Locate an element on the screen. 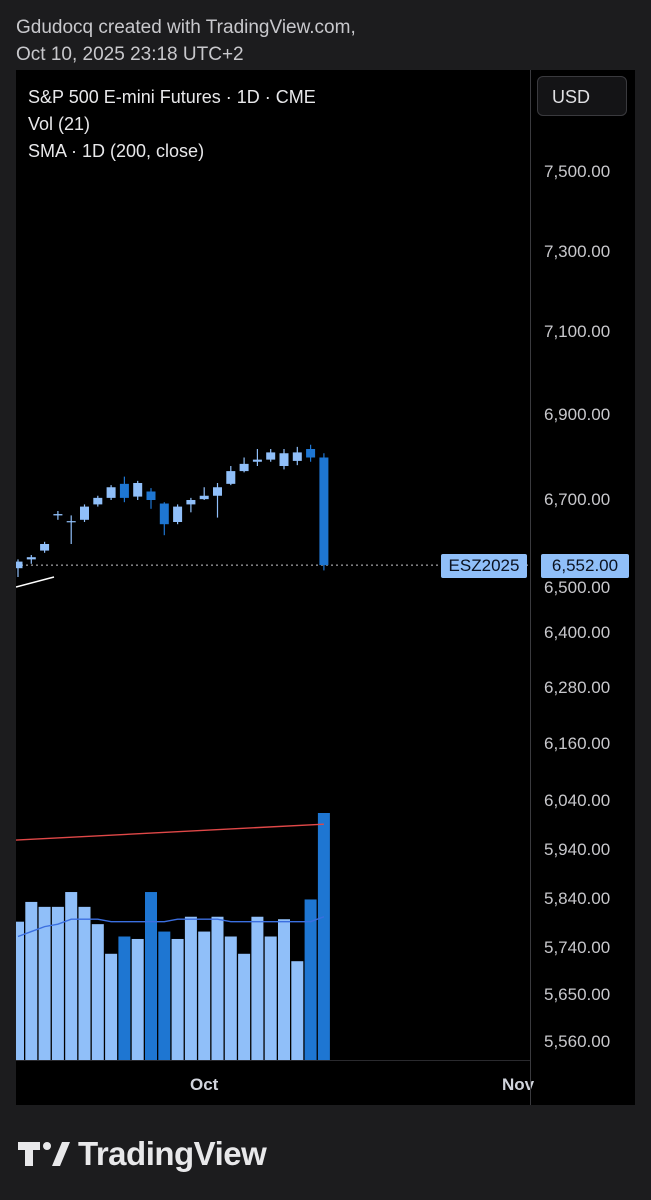 The width and height of the screenshot is (651, 1200). legend-sma: SMA · 1D (200, close) is located at coordinates (116, 151).